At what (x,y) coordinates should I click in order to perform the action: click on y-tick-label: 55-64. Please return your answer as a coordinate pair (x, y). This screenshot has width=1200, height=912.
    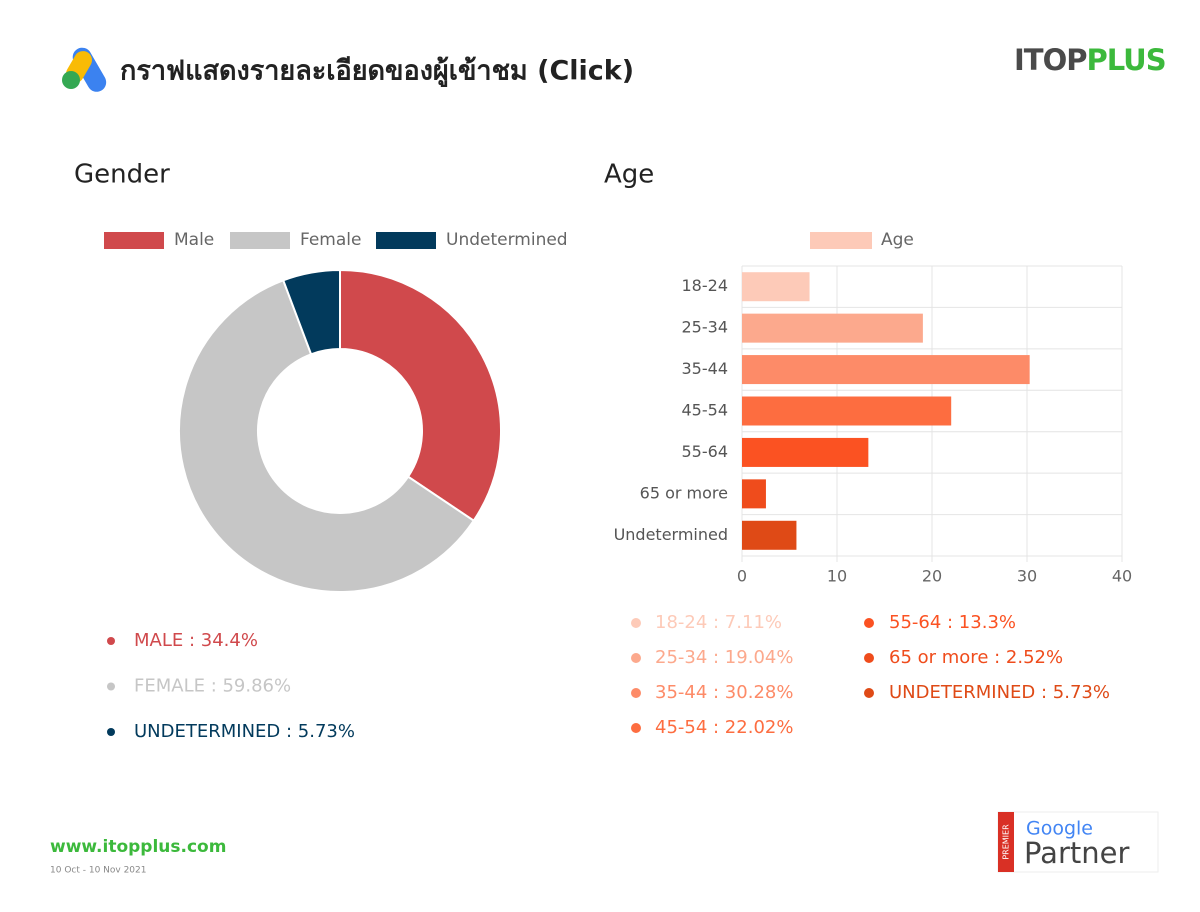
    Looking at the image, I should click on (705, 451).